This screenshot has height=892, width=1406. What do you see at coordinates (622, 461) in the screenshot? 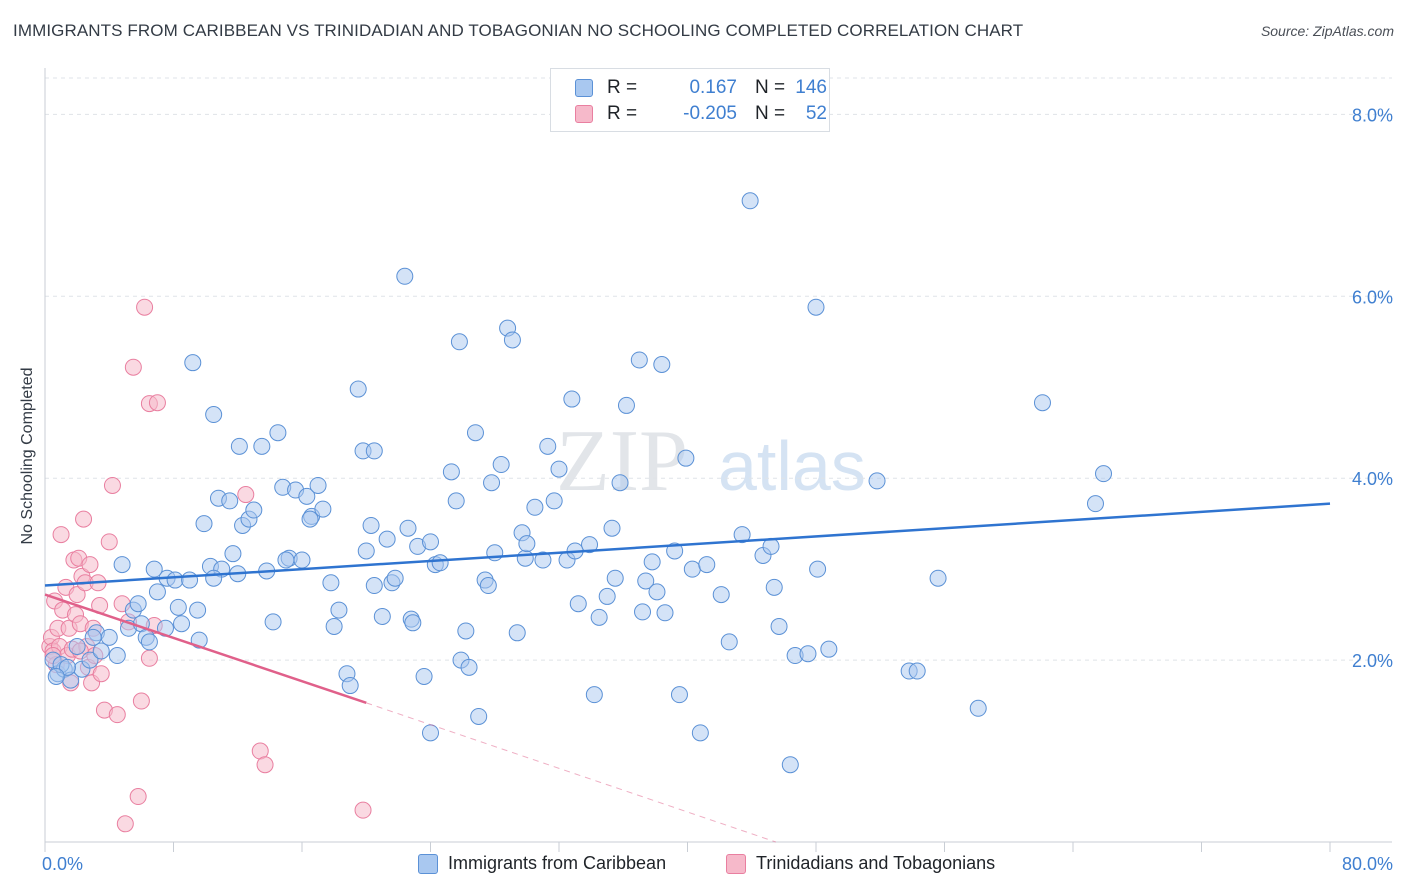
I see `watermark-zip: ZIP` at bounding box center [622, 461].